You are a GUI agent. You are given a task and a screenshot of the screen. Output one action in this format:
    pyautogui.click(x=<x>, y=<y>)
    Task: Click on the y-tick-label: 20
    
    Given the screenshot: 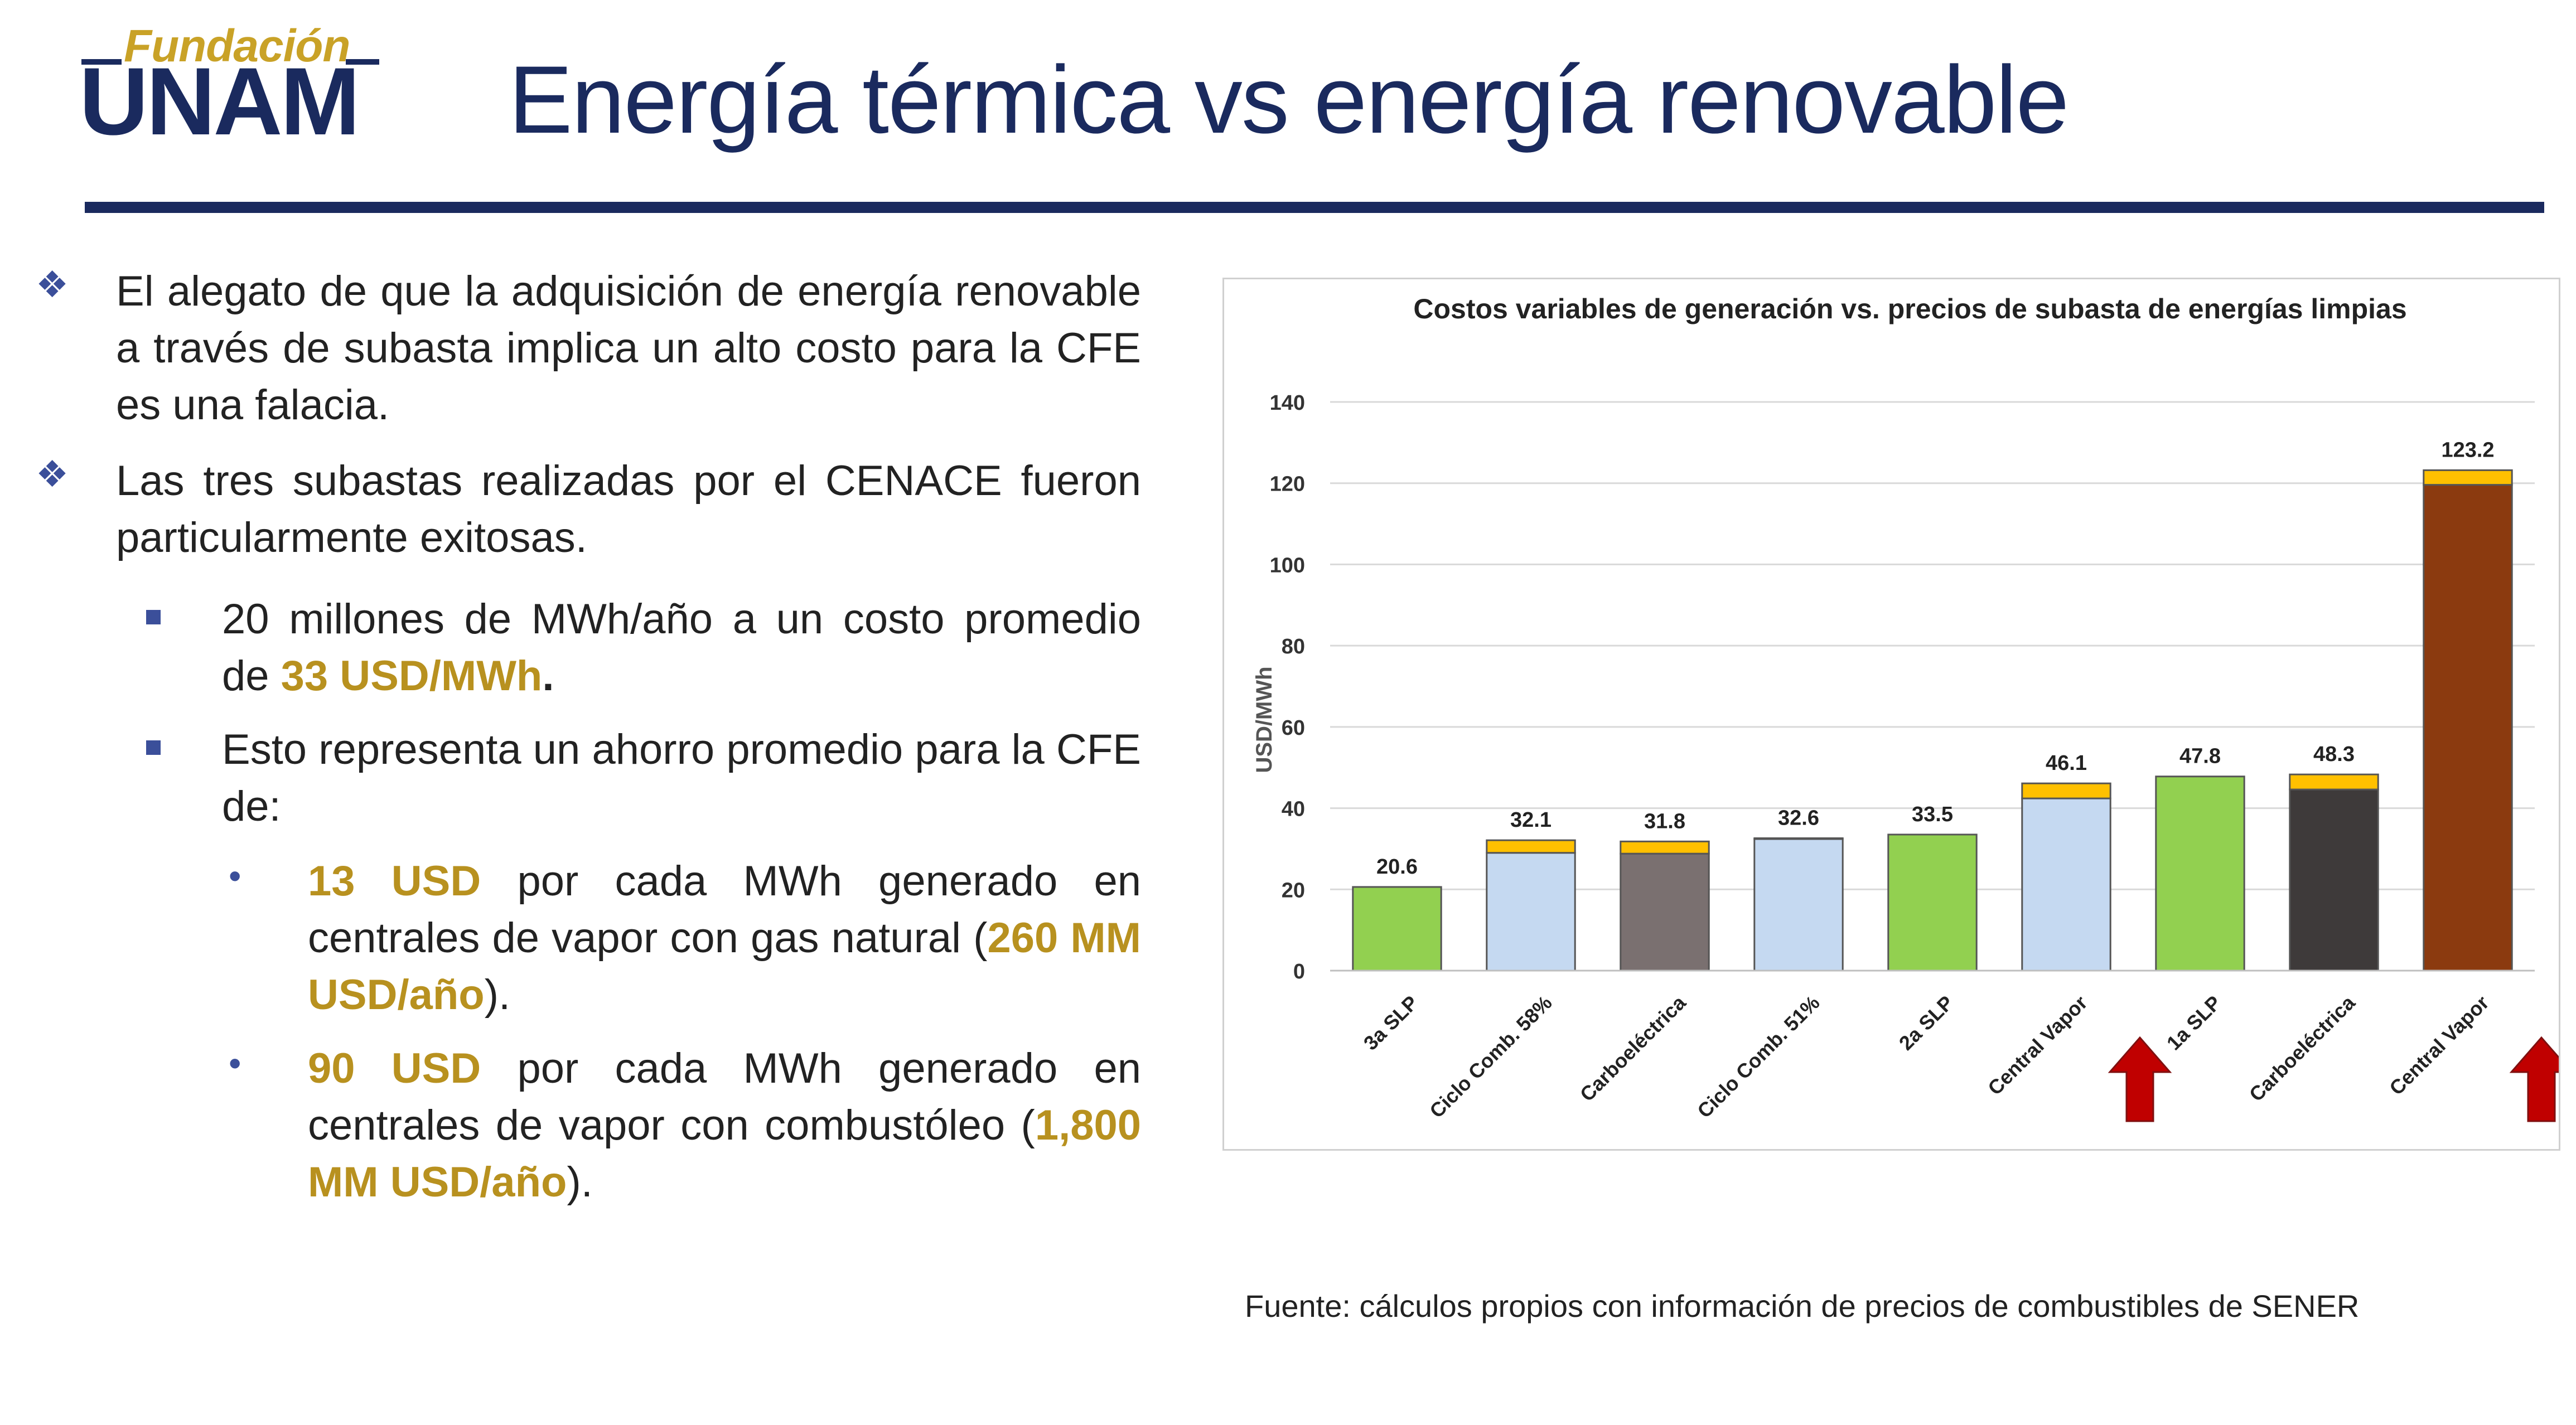 What is the action you would take?
    pyautogui.click(x=1294, y=890)
    